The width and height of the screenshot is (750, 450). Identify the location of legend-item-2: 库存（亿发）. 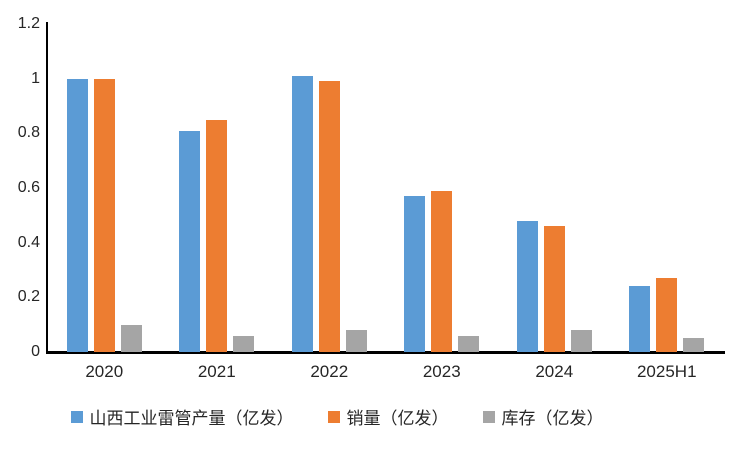
(543, 416).